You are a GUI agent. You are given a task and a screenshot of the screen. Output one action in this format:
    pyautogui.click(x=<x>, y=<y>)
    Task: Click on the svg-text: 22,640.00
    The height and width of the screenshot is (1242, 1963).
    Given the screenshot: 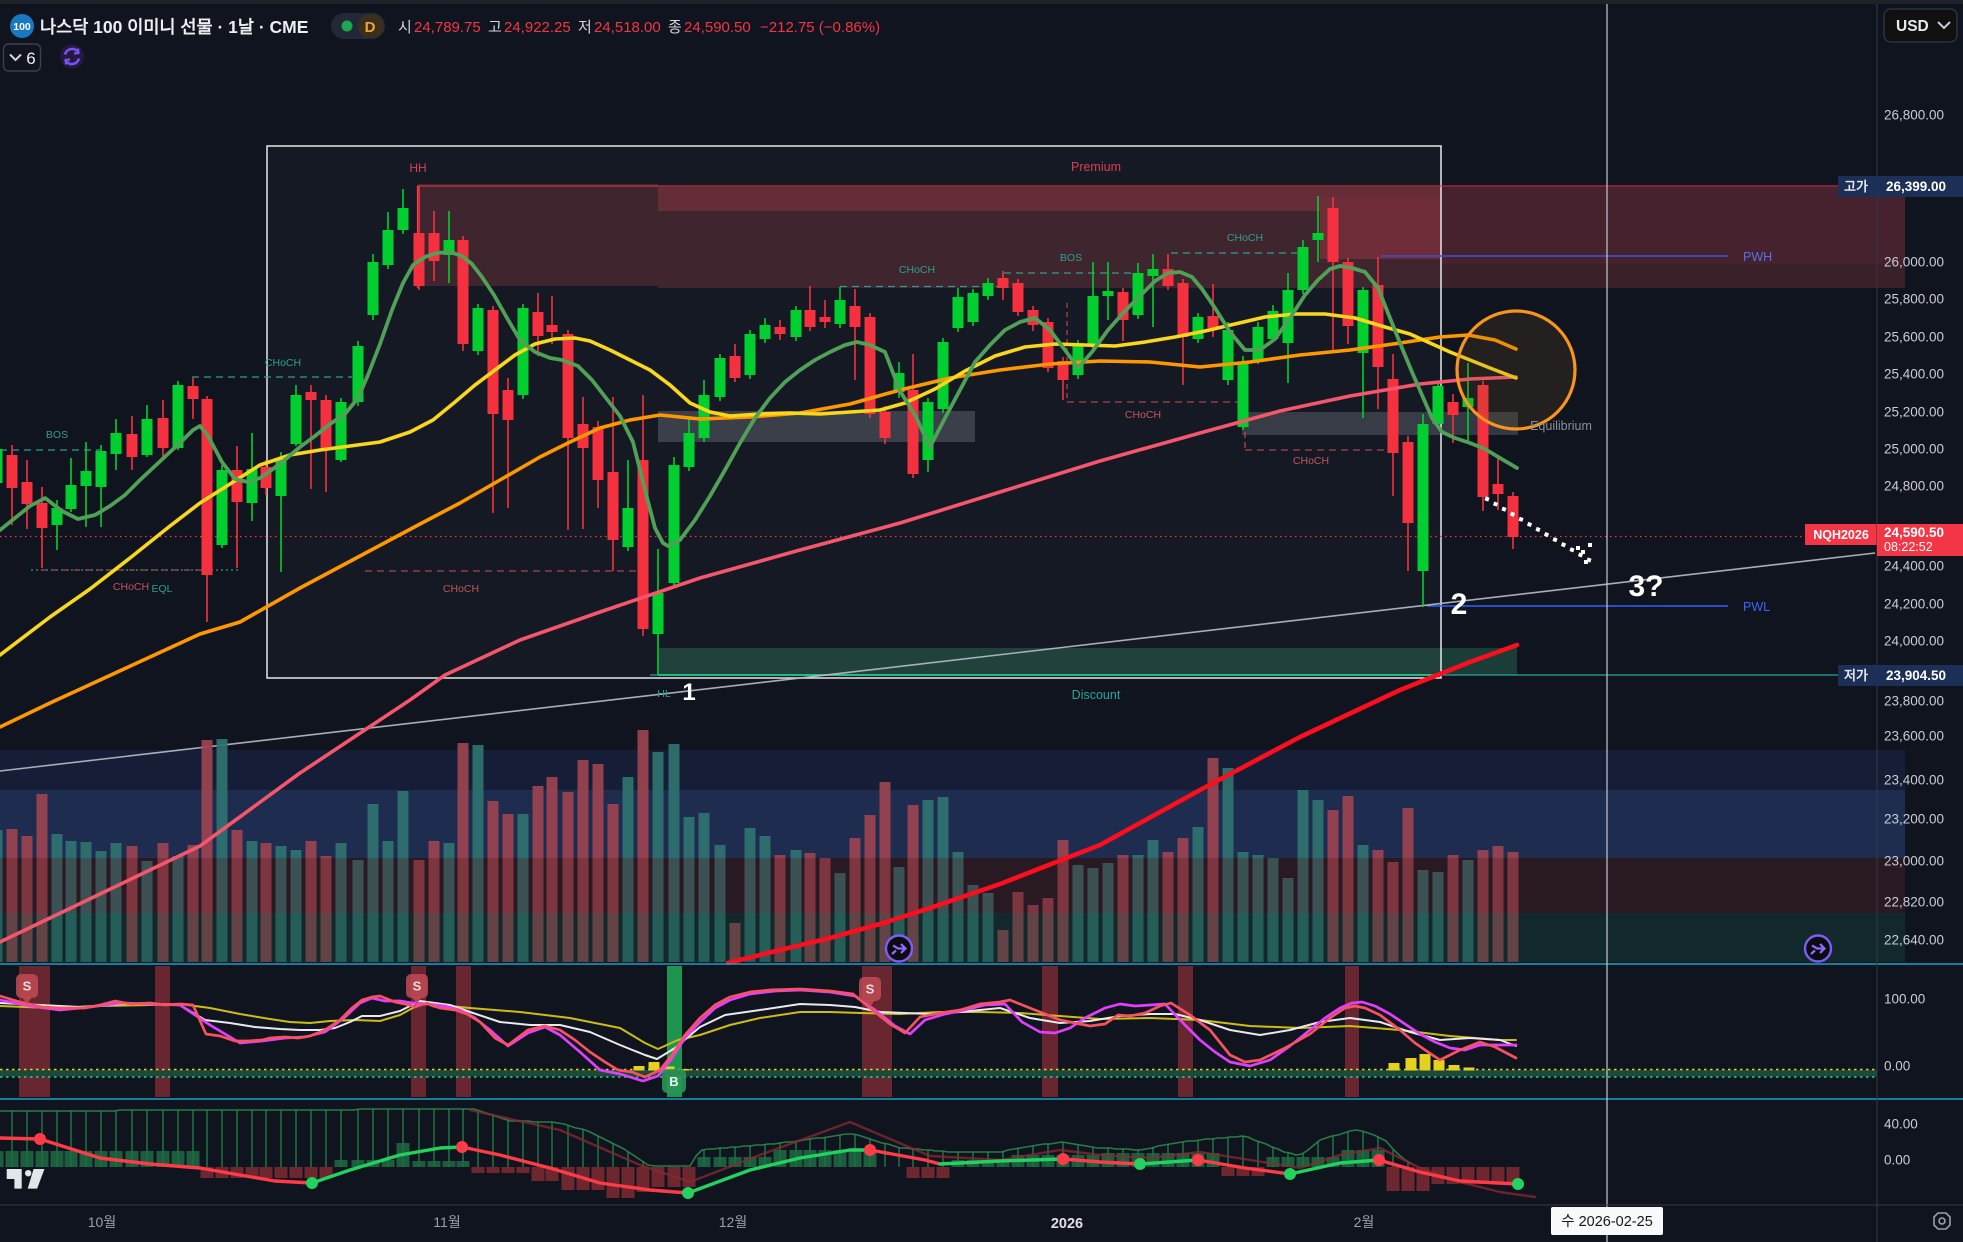 What is the action you would take?
    pyautogui.click(x=1914, y=940)
    